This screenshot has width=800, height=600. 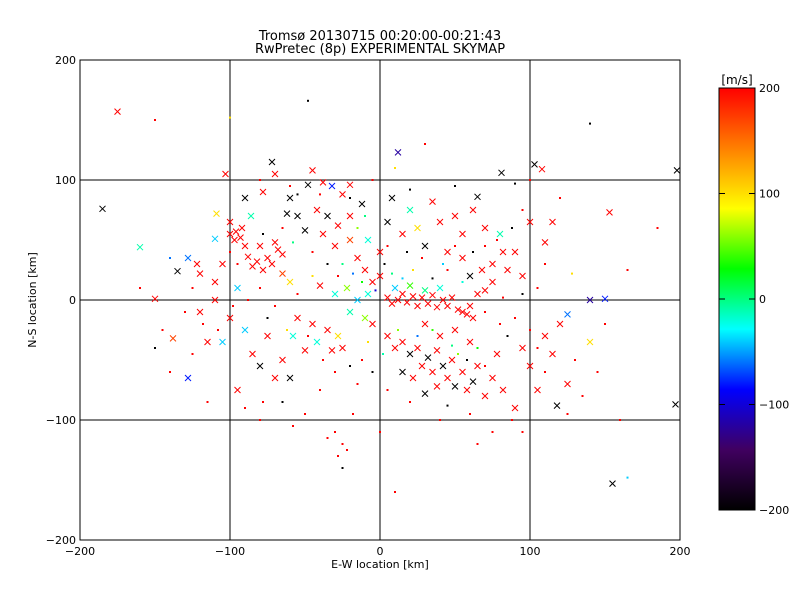 I want to click on x-tick-label: 0, so click(x=380, y=551).